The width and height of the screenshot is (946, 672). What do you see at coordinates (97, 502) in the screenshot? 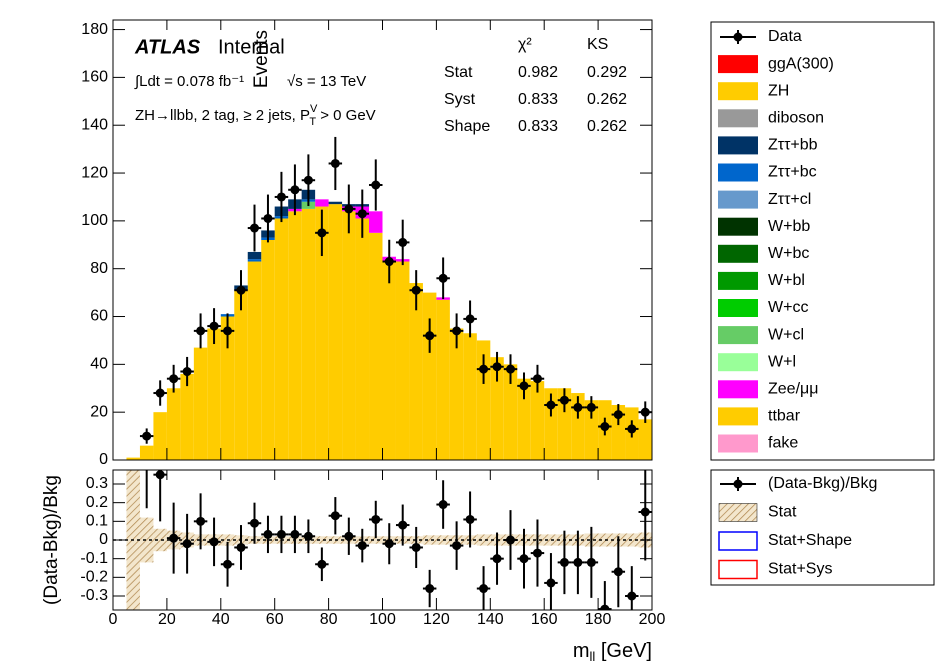
I see `y-tick-label: 0.2` at bounding box center [97, 502].